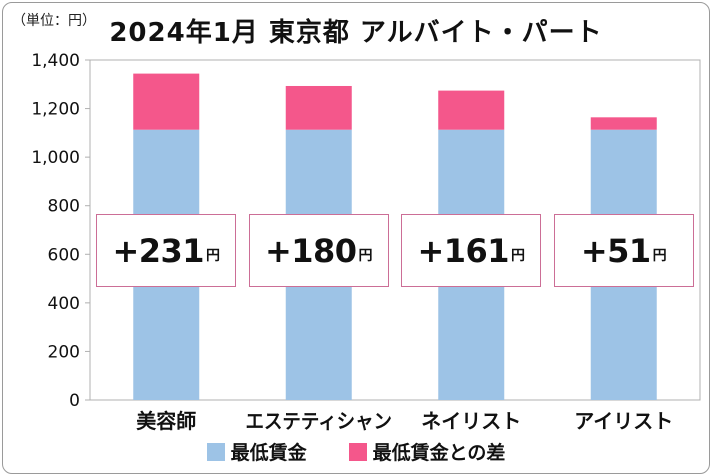 The width and height of the screenshot is (712, 476). Describe the element at coordinates (64, 255) in the screenshot. I see `y-tick-label: 600` at that location.